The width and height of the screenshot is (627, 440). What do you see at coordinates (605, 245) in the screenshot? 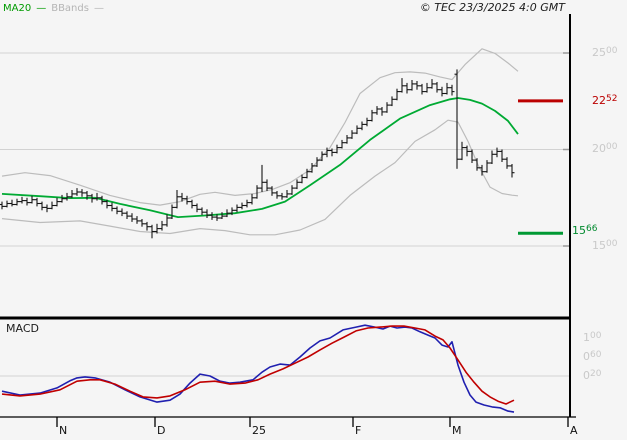
I see `price-label-1500: 1500` at bounding box center [605, 245].